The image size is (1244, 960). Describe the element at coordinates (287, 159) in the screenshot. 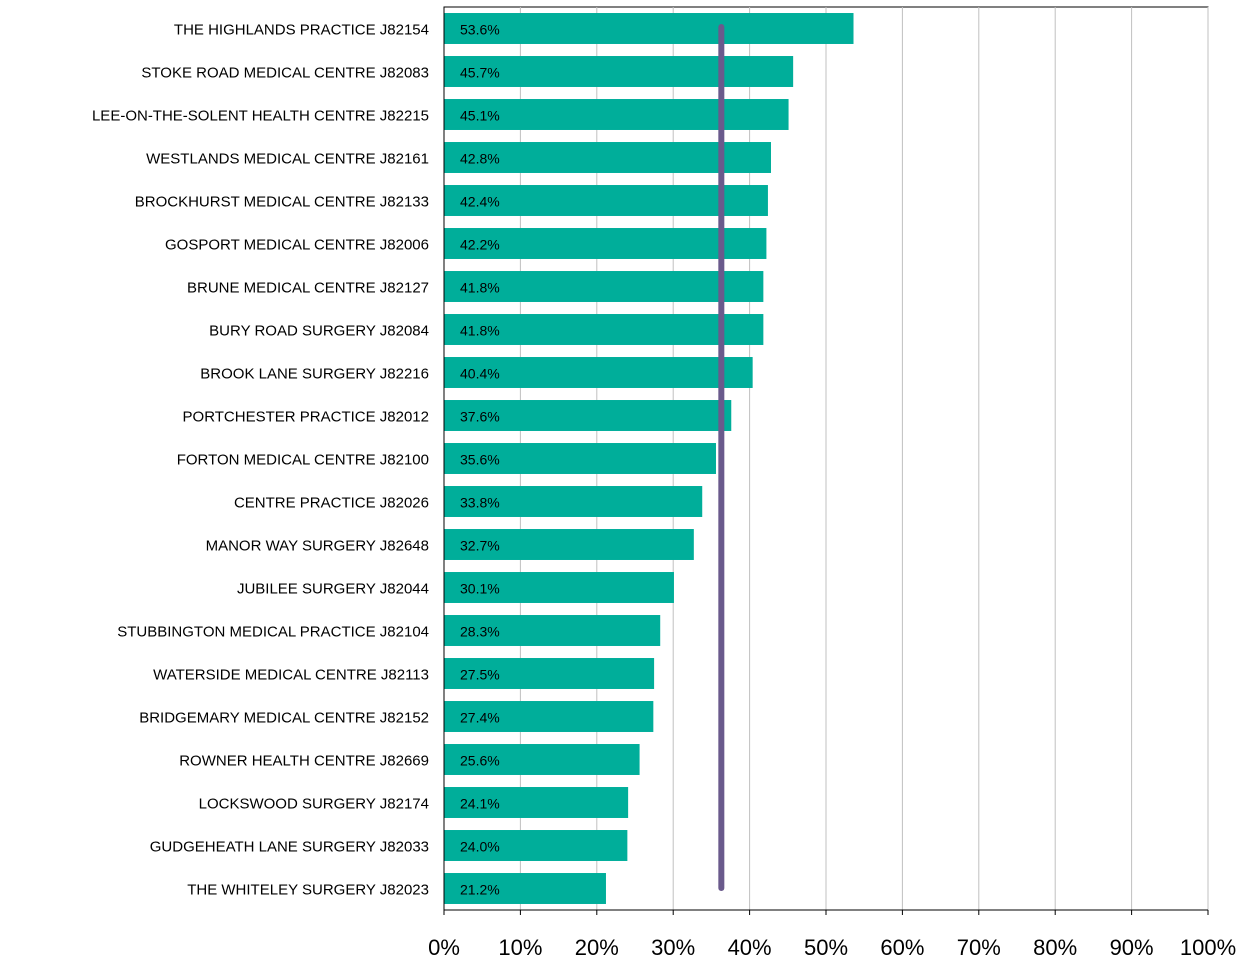

I see `category-label-3: WESTLANDS MEDICAL CENTRE J82161` at that location.